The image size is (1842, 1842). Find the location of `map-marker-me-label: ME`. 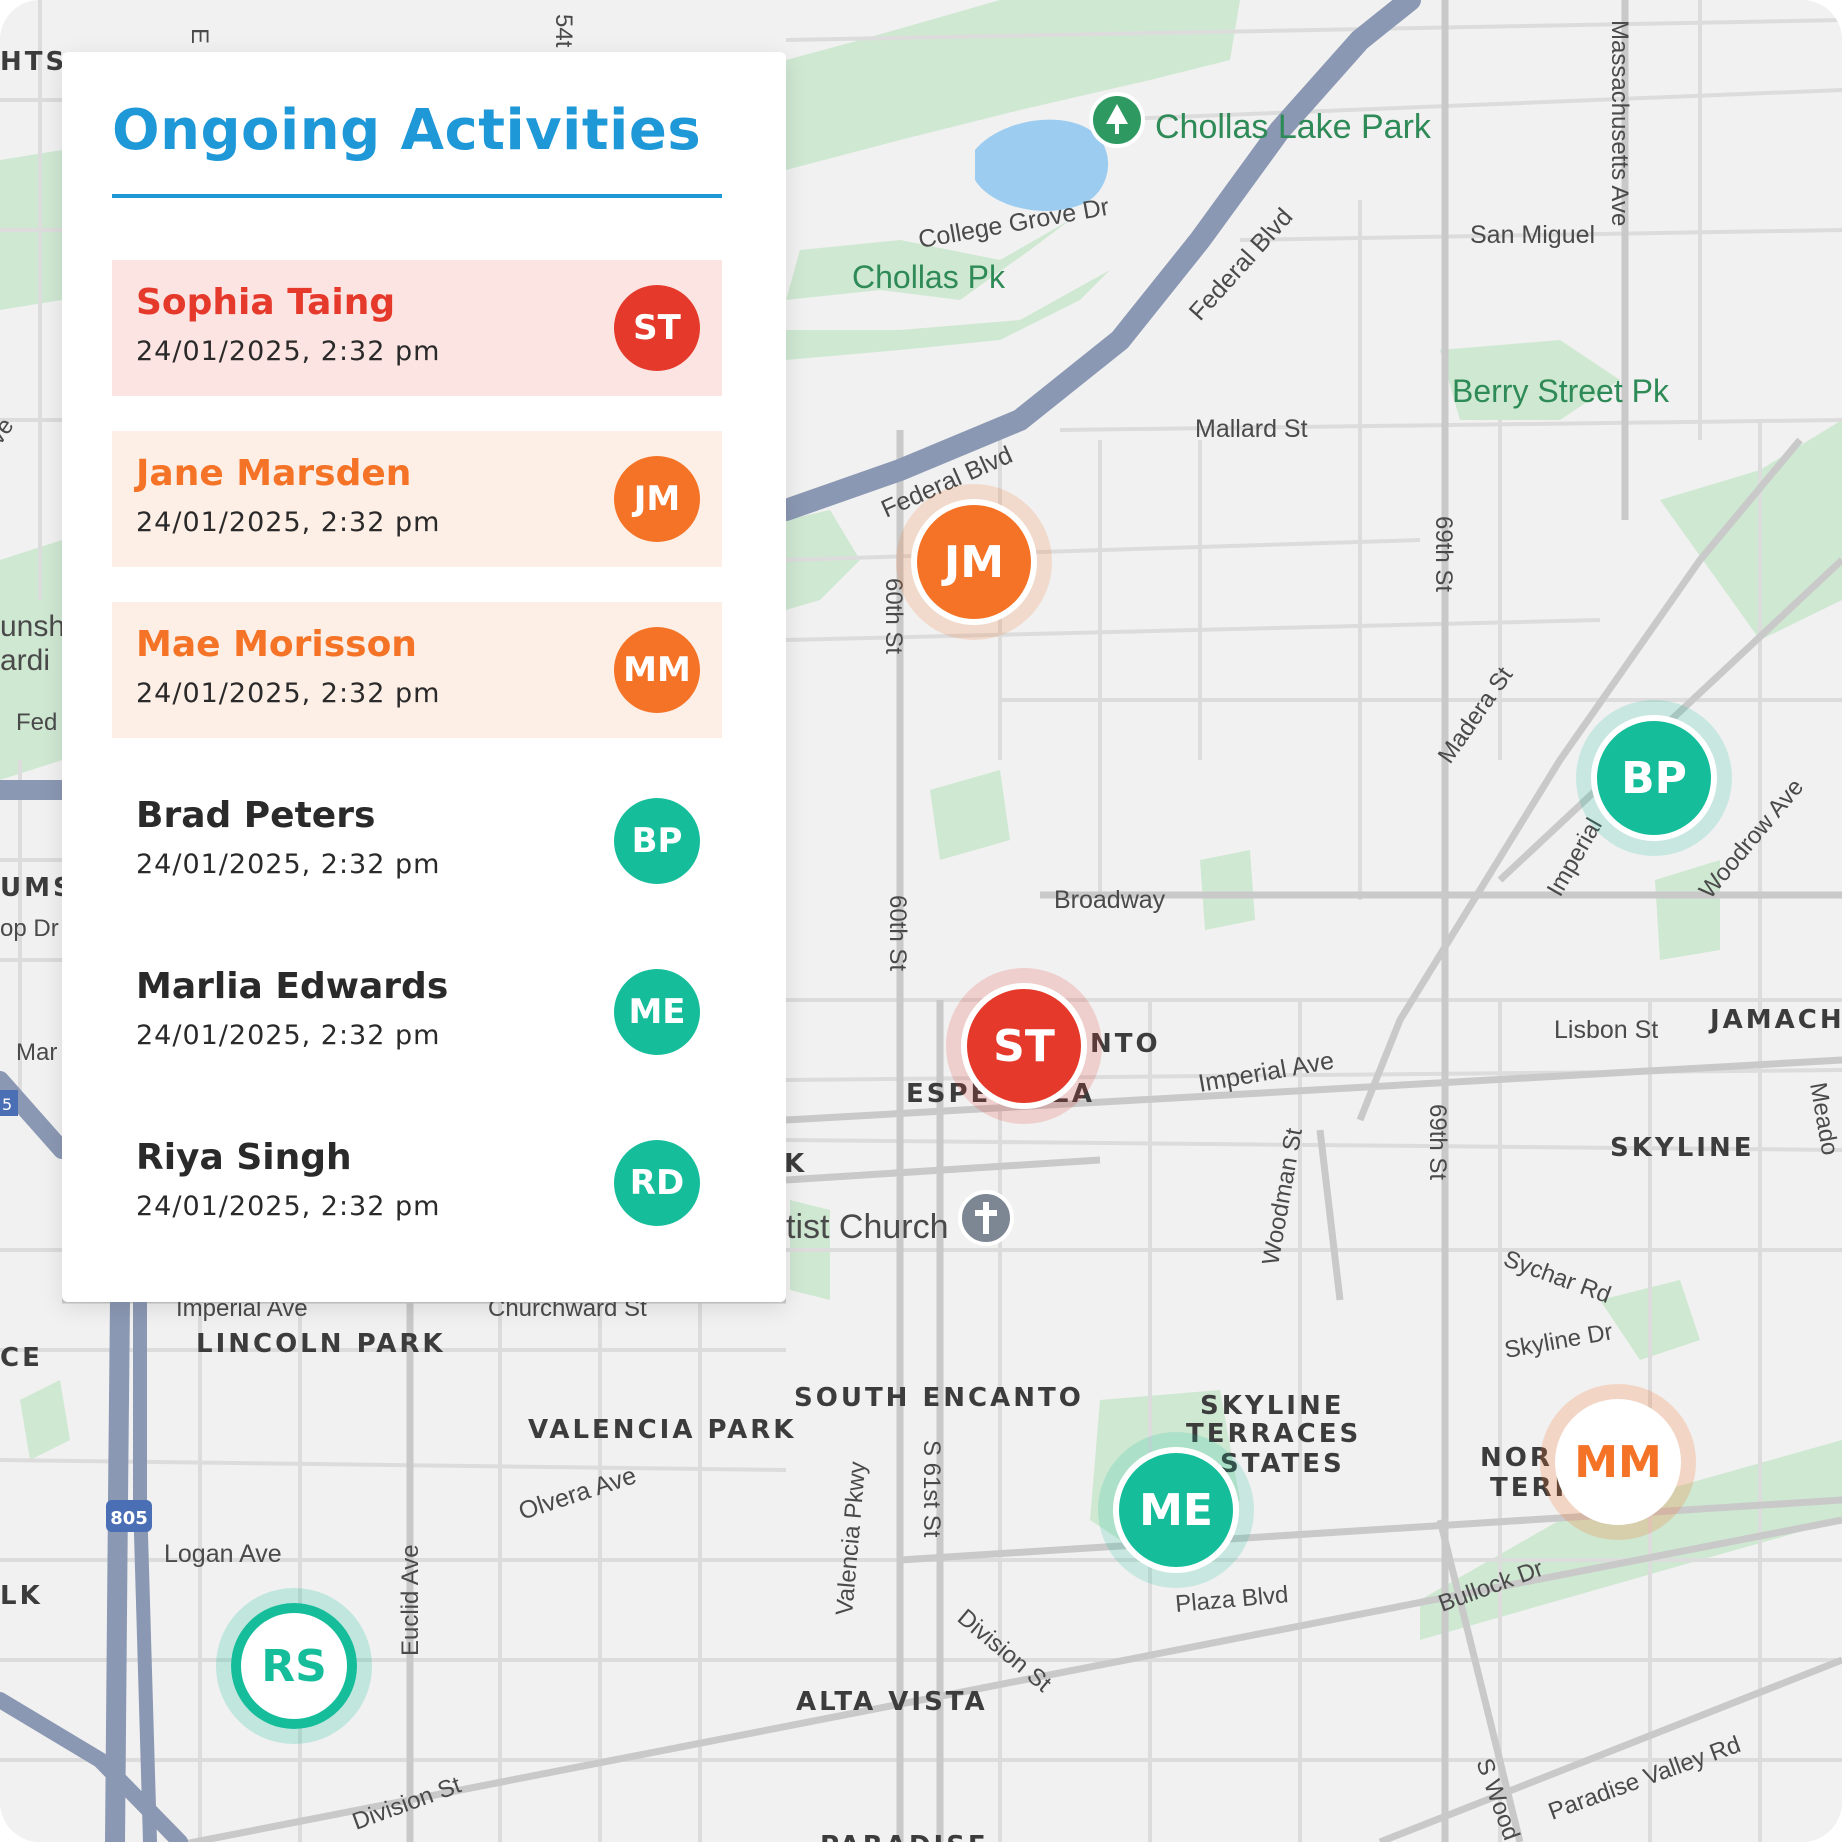

map-marker-me-label: ME is located at coordinates (1176, 1510).